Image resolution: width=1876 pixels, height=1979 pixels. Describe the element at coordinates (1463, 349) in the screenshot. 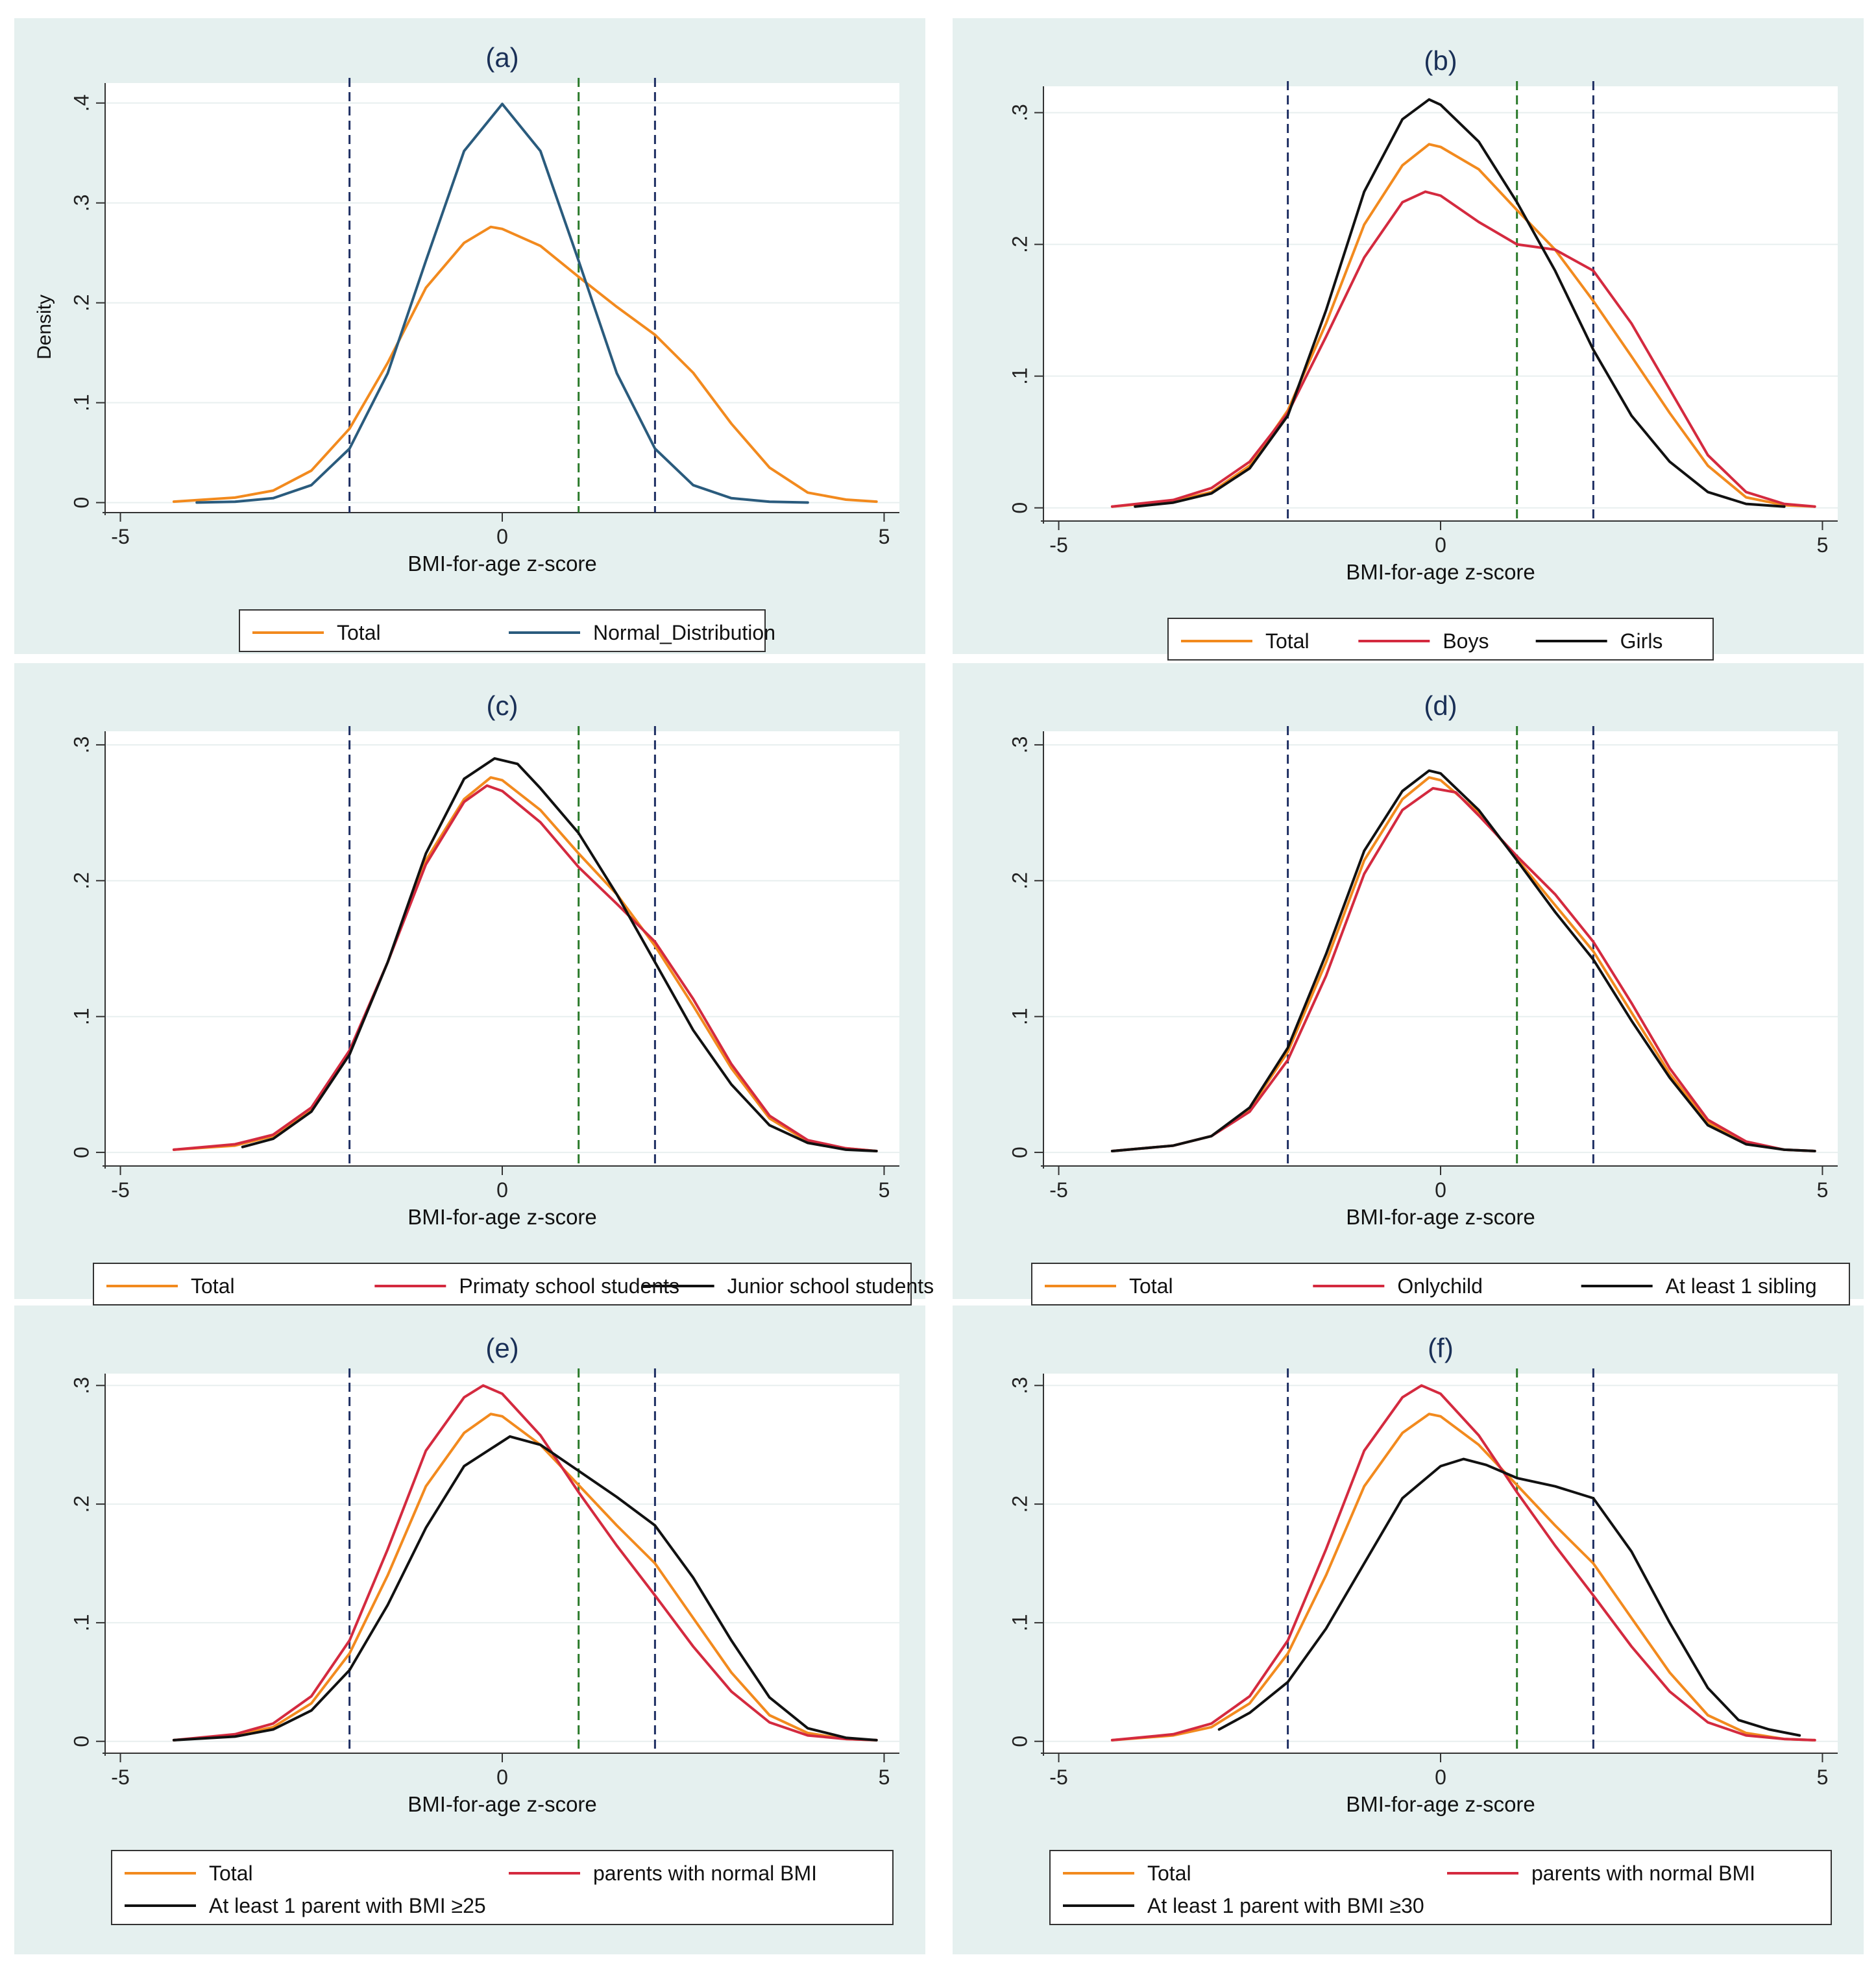

I see `series-line-boys` at that location.